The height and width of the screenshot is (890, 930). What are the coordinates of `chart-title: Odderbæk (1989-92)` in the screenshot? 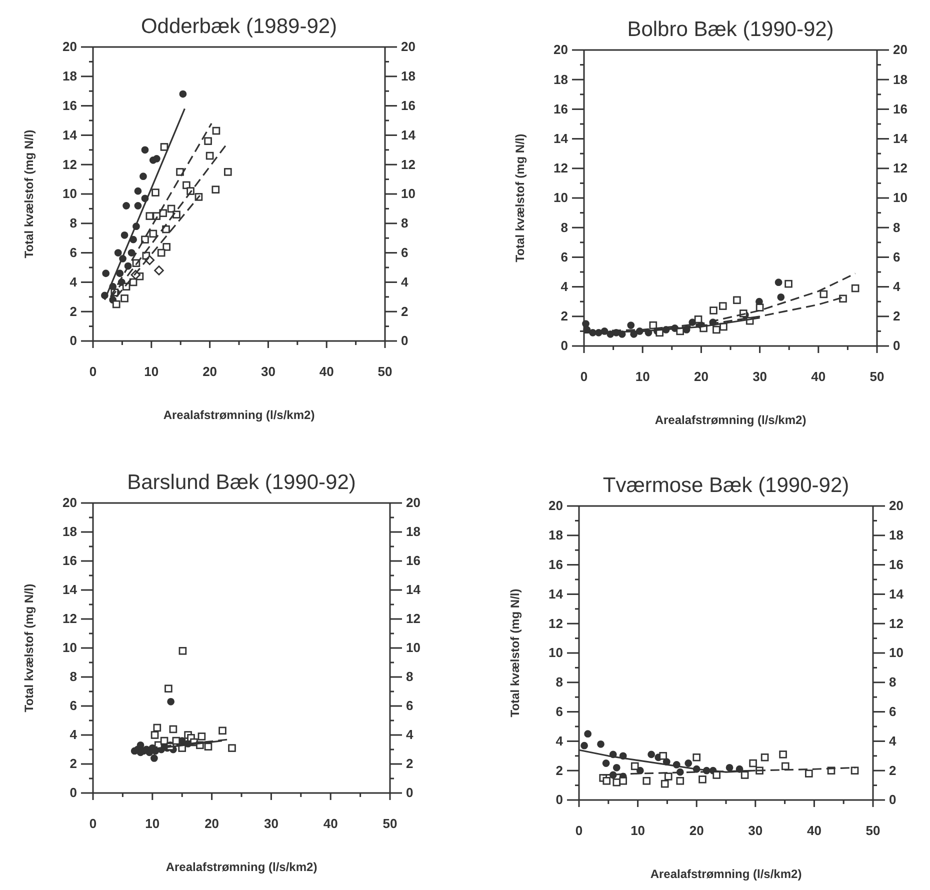 It's located at (239, 26).